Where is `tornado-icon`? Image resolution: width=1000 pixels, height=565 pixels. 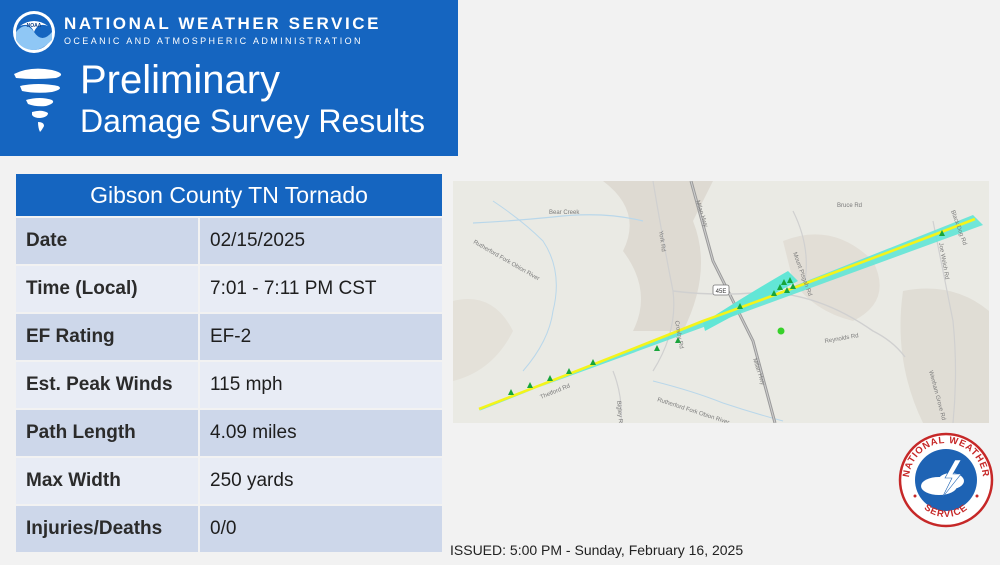
tornado-icon is located at coordinates (38, 100).